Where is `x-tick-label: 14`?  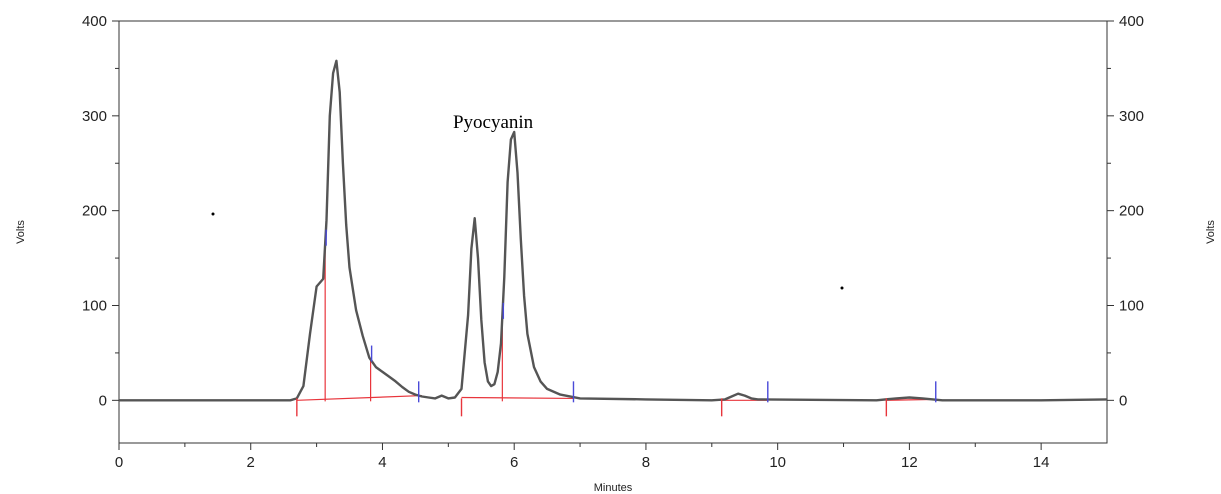
x-tick-label: 14 is located at coordinates (1041, 462).